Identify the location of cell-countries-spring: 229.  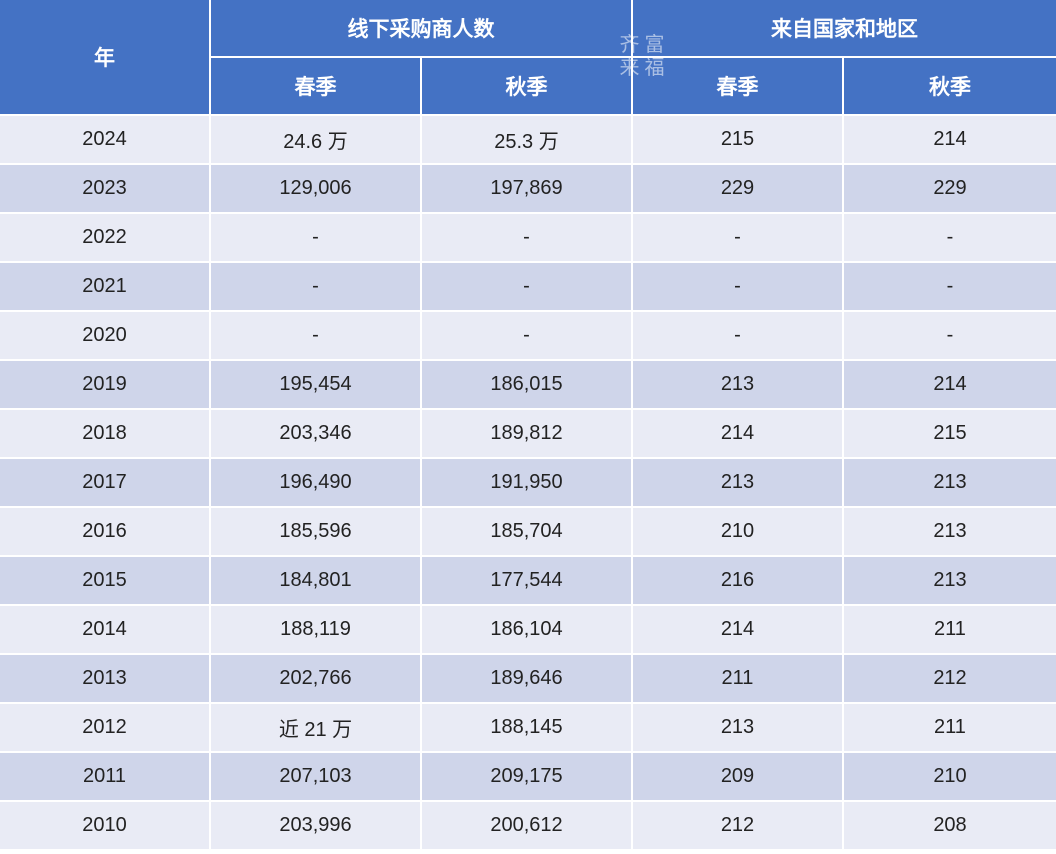
(738, 189).